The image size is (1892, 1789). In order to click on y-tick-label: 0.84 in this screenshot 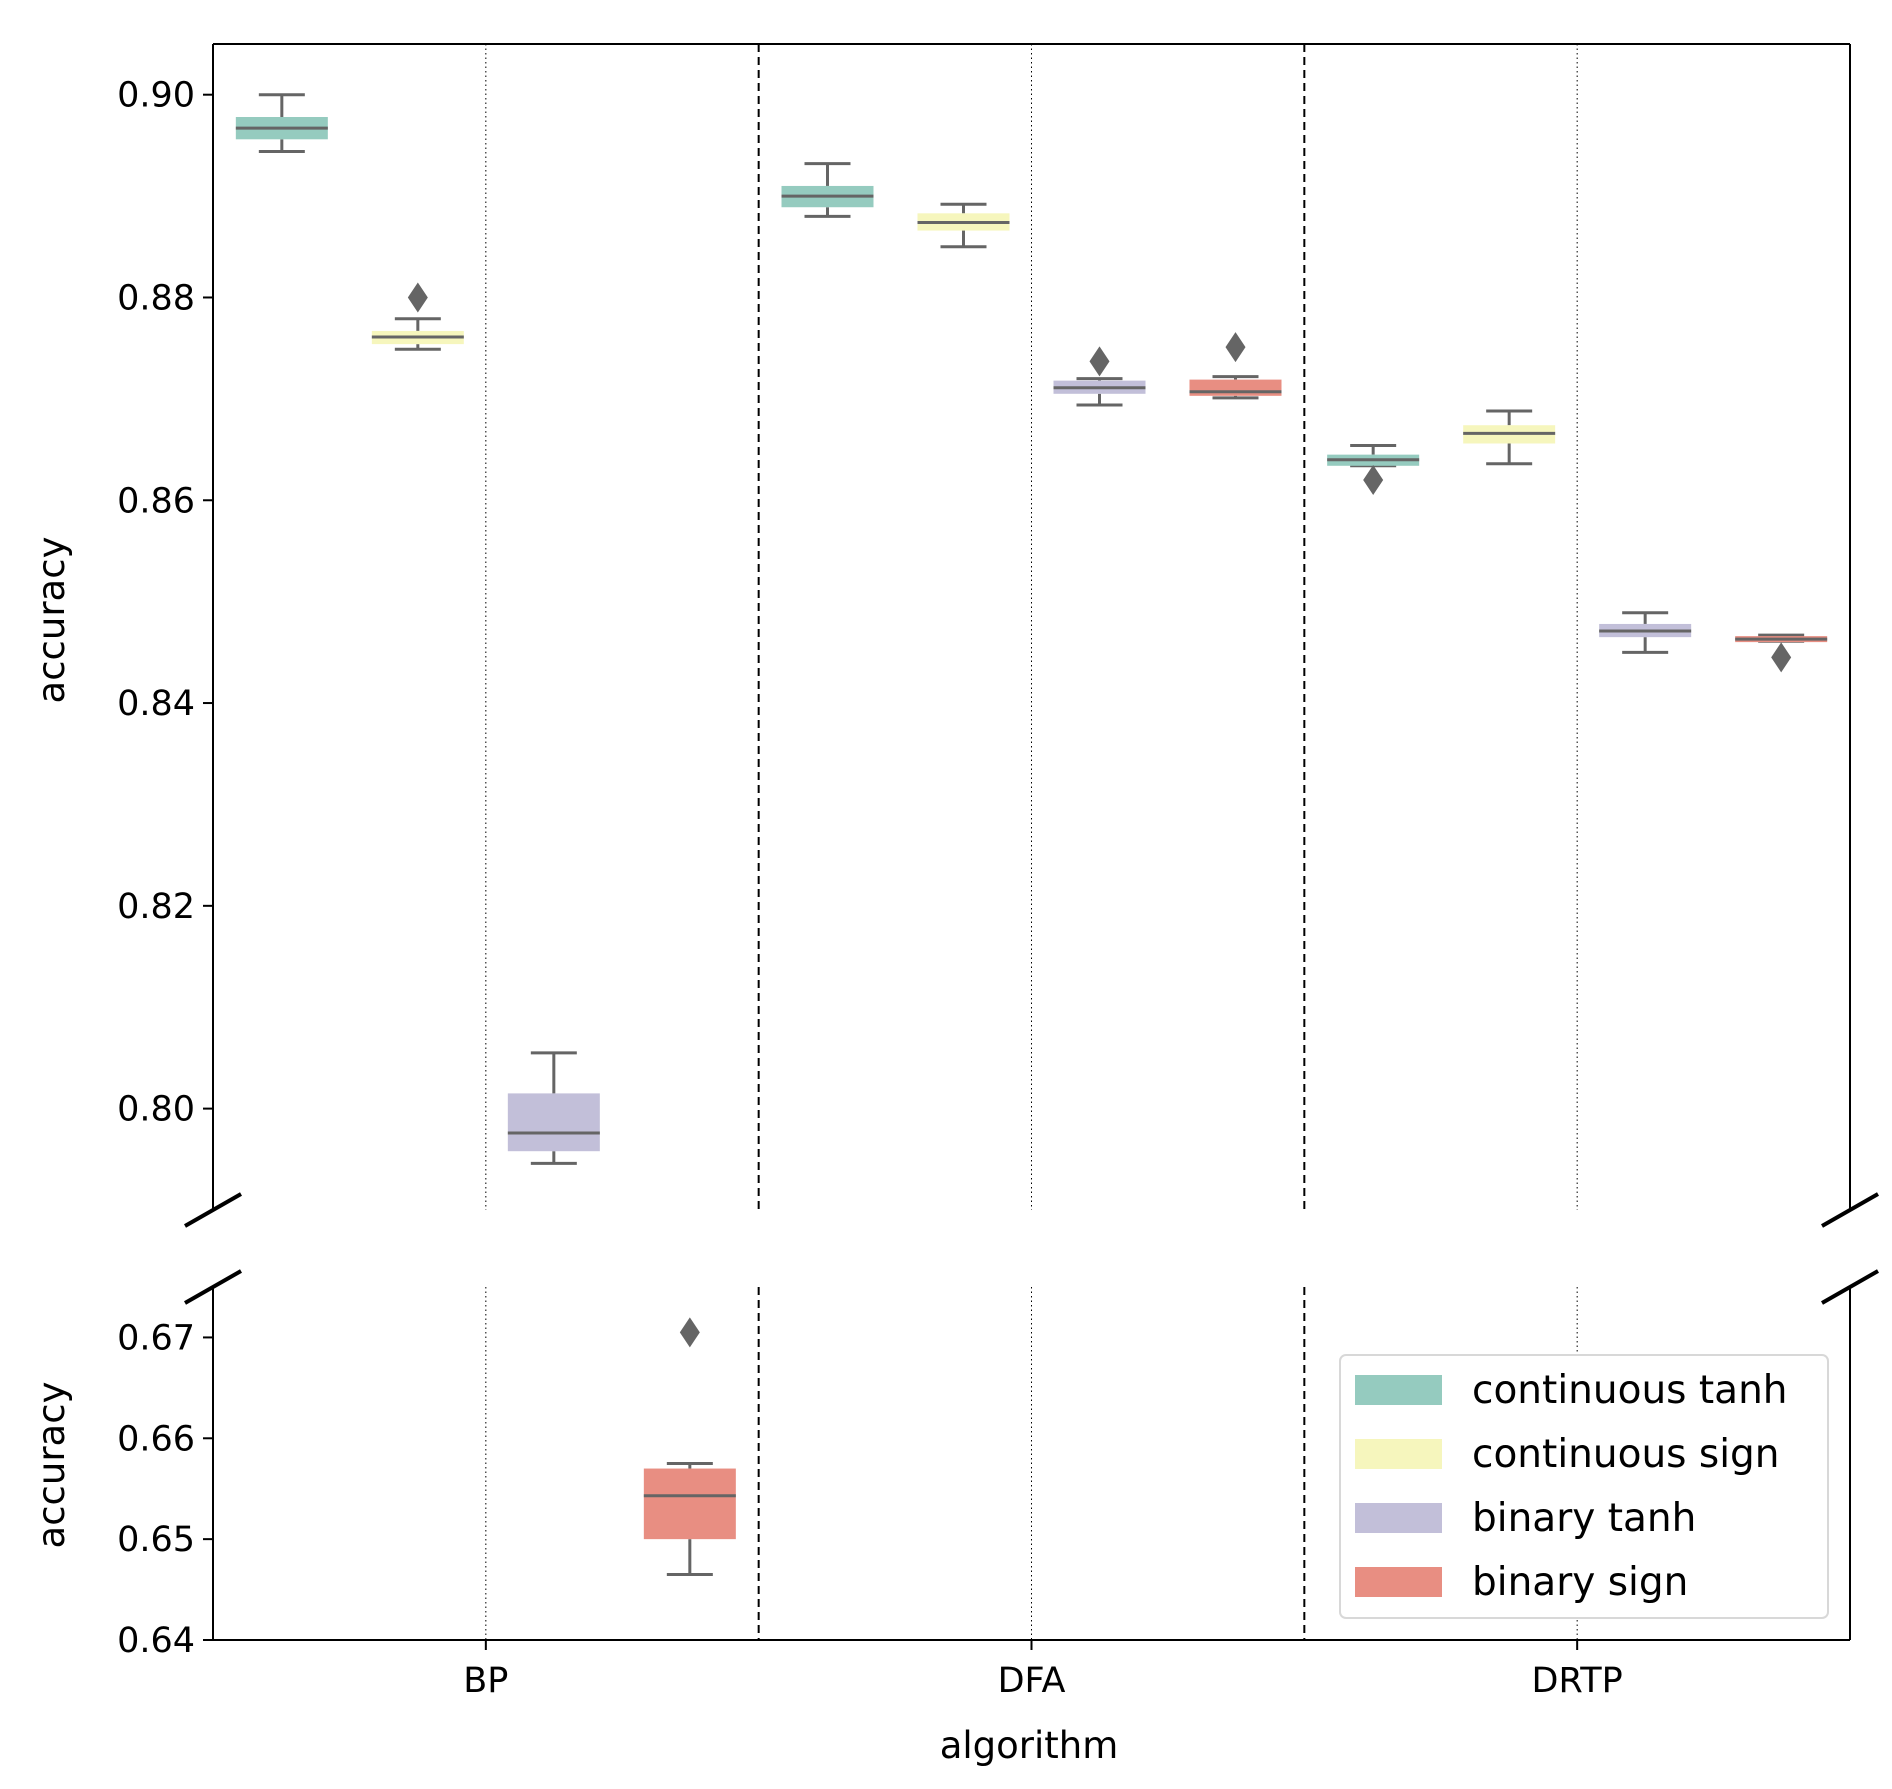, I will do `click(156, 704)`.